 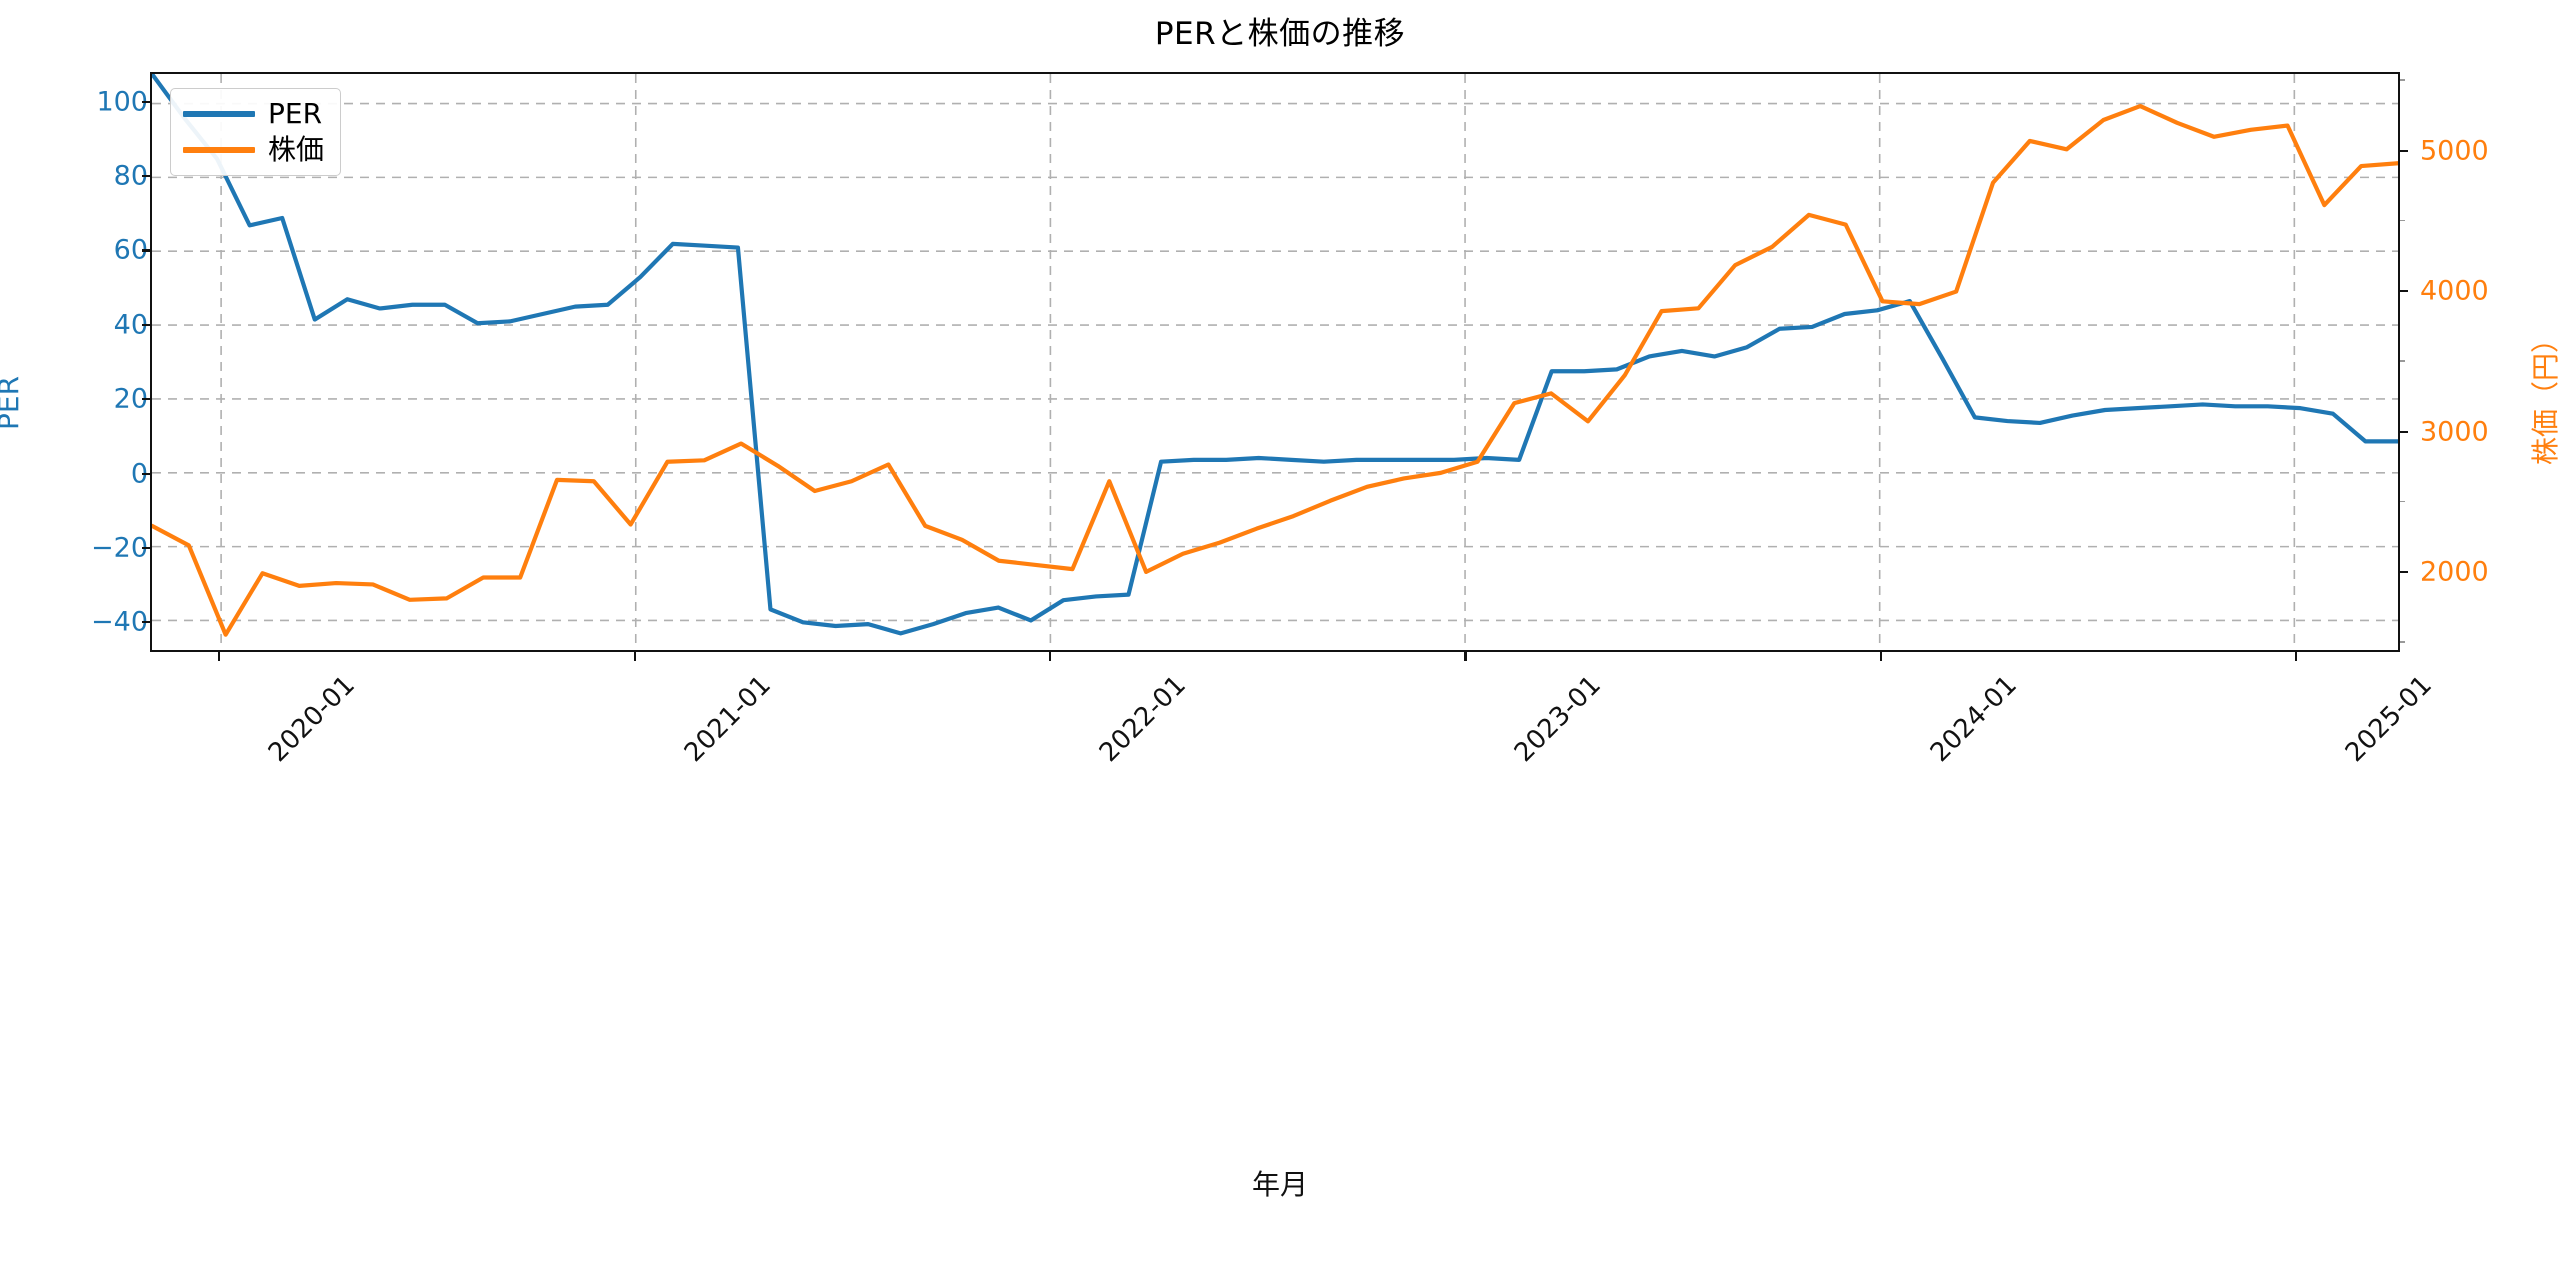 I want to click on y-tick-left-80: 80, so click(x=130, y=176).